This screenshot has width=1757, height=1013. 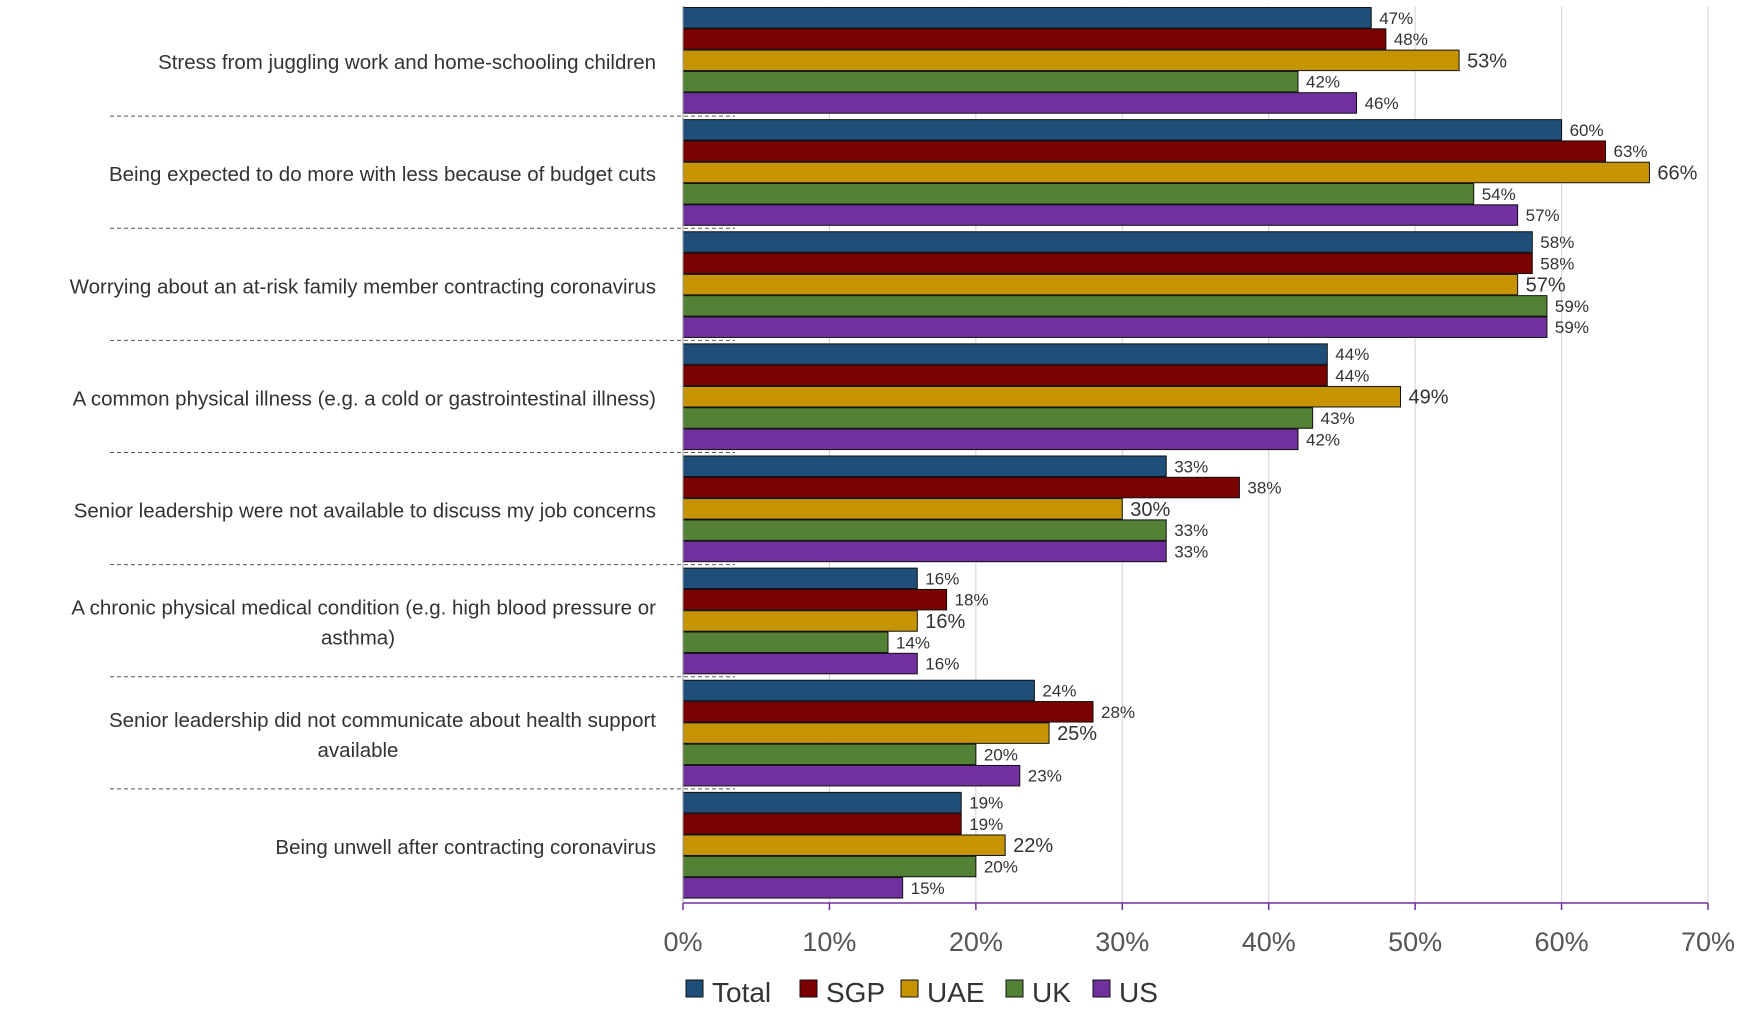 What do you see at coordinates (1264, 488) in the screenshot?
I see `value-label: 38%` at bounding box center [1264, 488].